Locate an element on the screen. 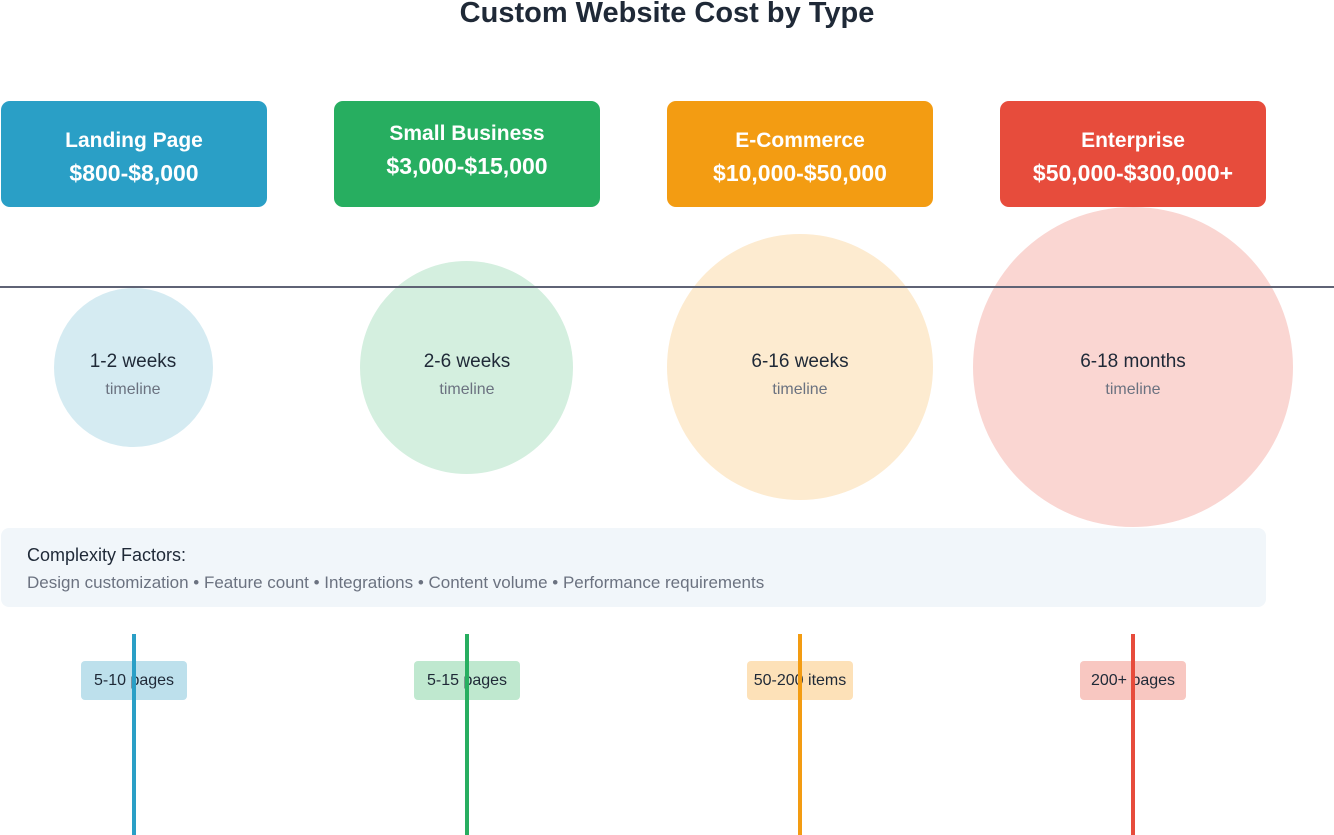 The width and height of the screenshot is (1334, 835). complexity-factors-title: Complexity Factors: is located at coordinates (107, 555).